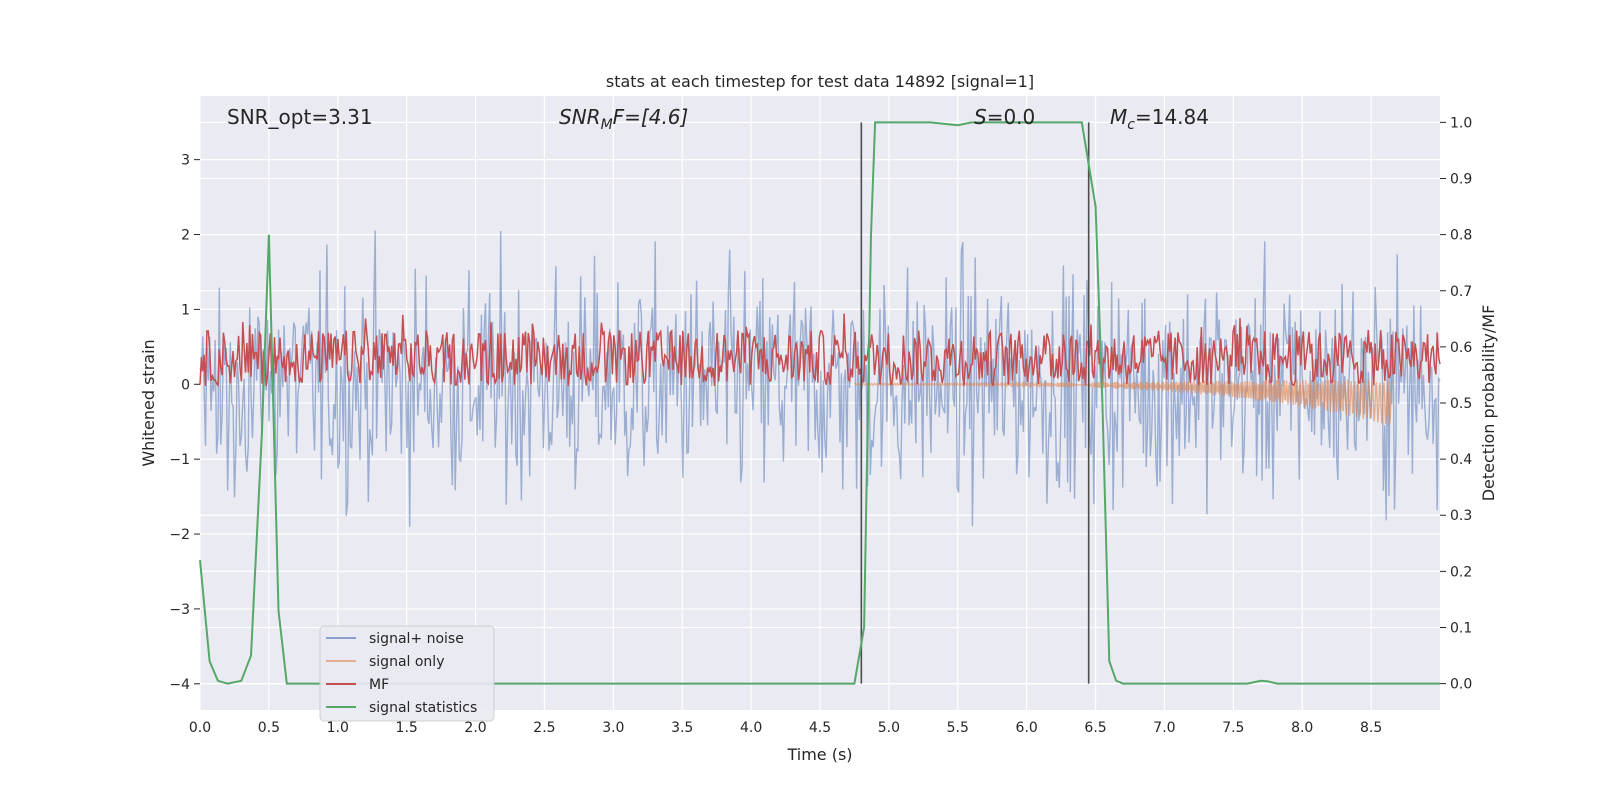 The height and width of the screenshot is (800, 1600). I want to click on annotation-snr-mf: SNRMF=[4.6], so click(623, 119).